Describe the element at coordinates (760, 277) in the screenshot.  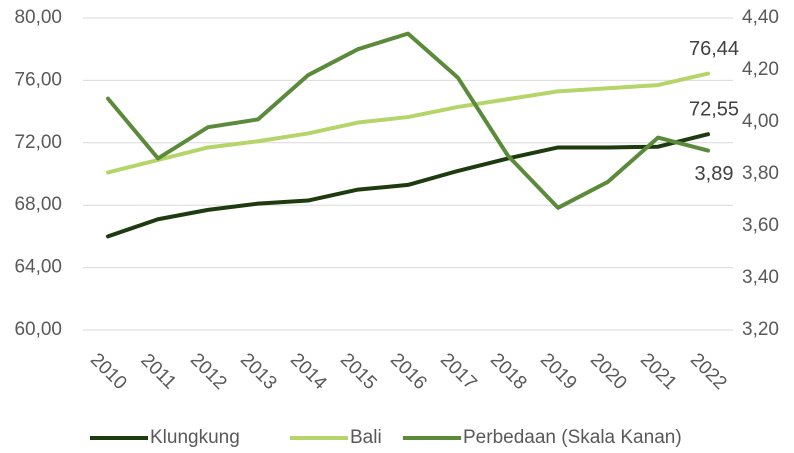
I see `y2-tick-label: 3,40` at that location.